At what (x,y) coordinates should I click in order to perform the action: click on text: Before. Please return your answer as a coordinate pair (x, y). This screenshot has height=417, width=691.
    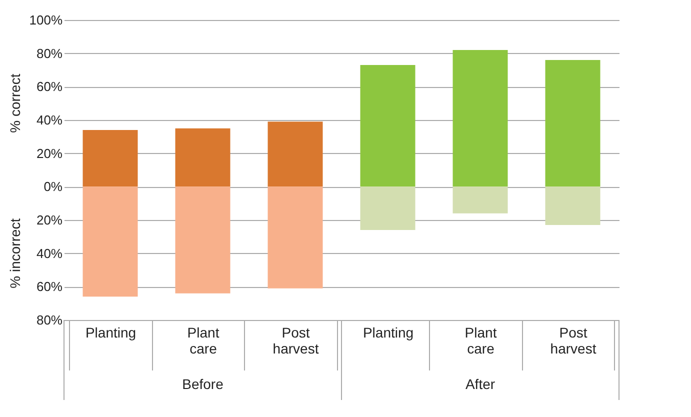
    Looking at the image, I should click on (203, 384).